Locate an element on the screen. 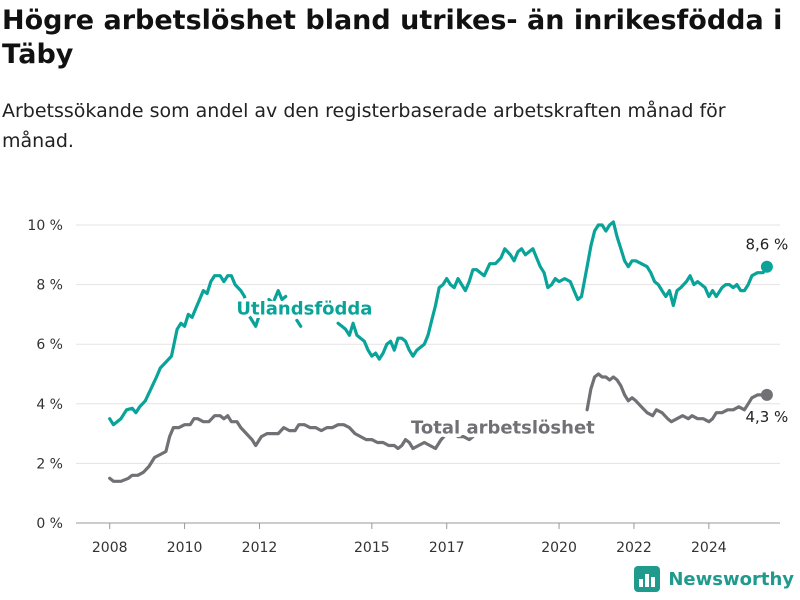  x-tick-label: 2008 is located at coordinates (110, 548).